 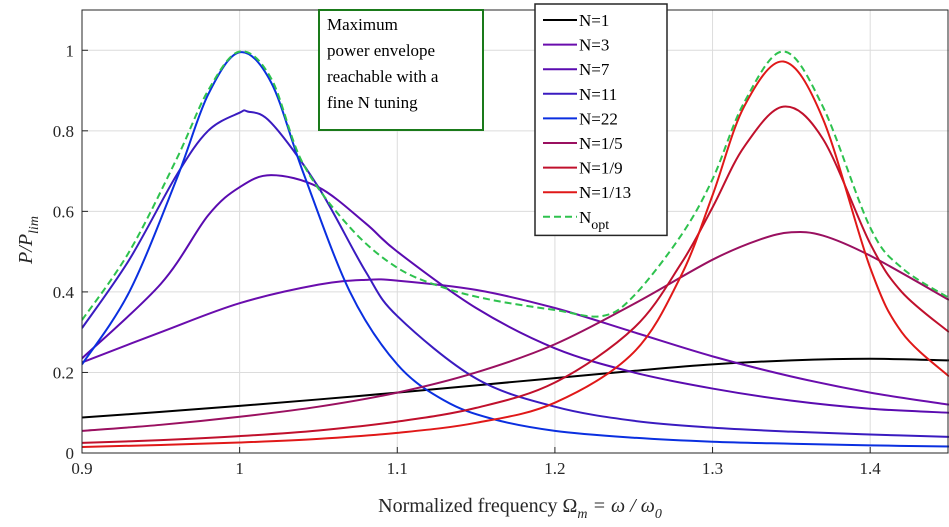 I want to click on y-tick-label: 1, so click(x=70, y=50).